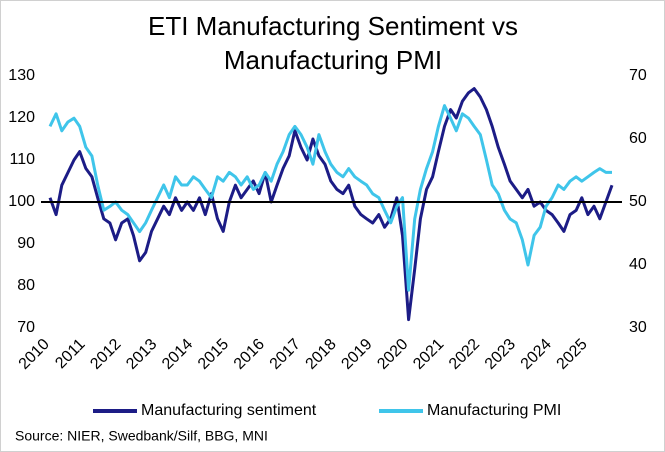  I want to click on y-tick-label: 130, so click(21, 75).